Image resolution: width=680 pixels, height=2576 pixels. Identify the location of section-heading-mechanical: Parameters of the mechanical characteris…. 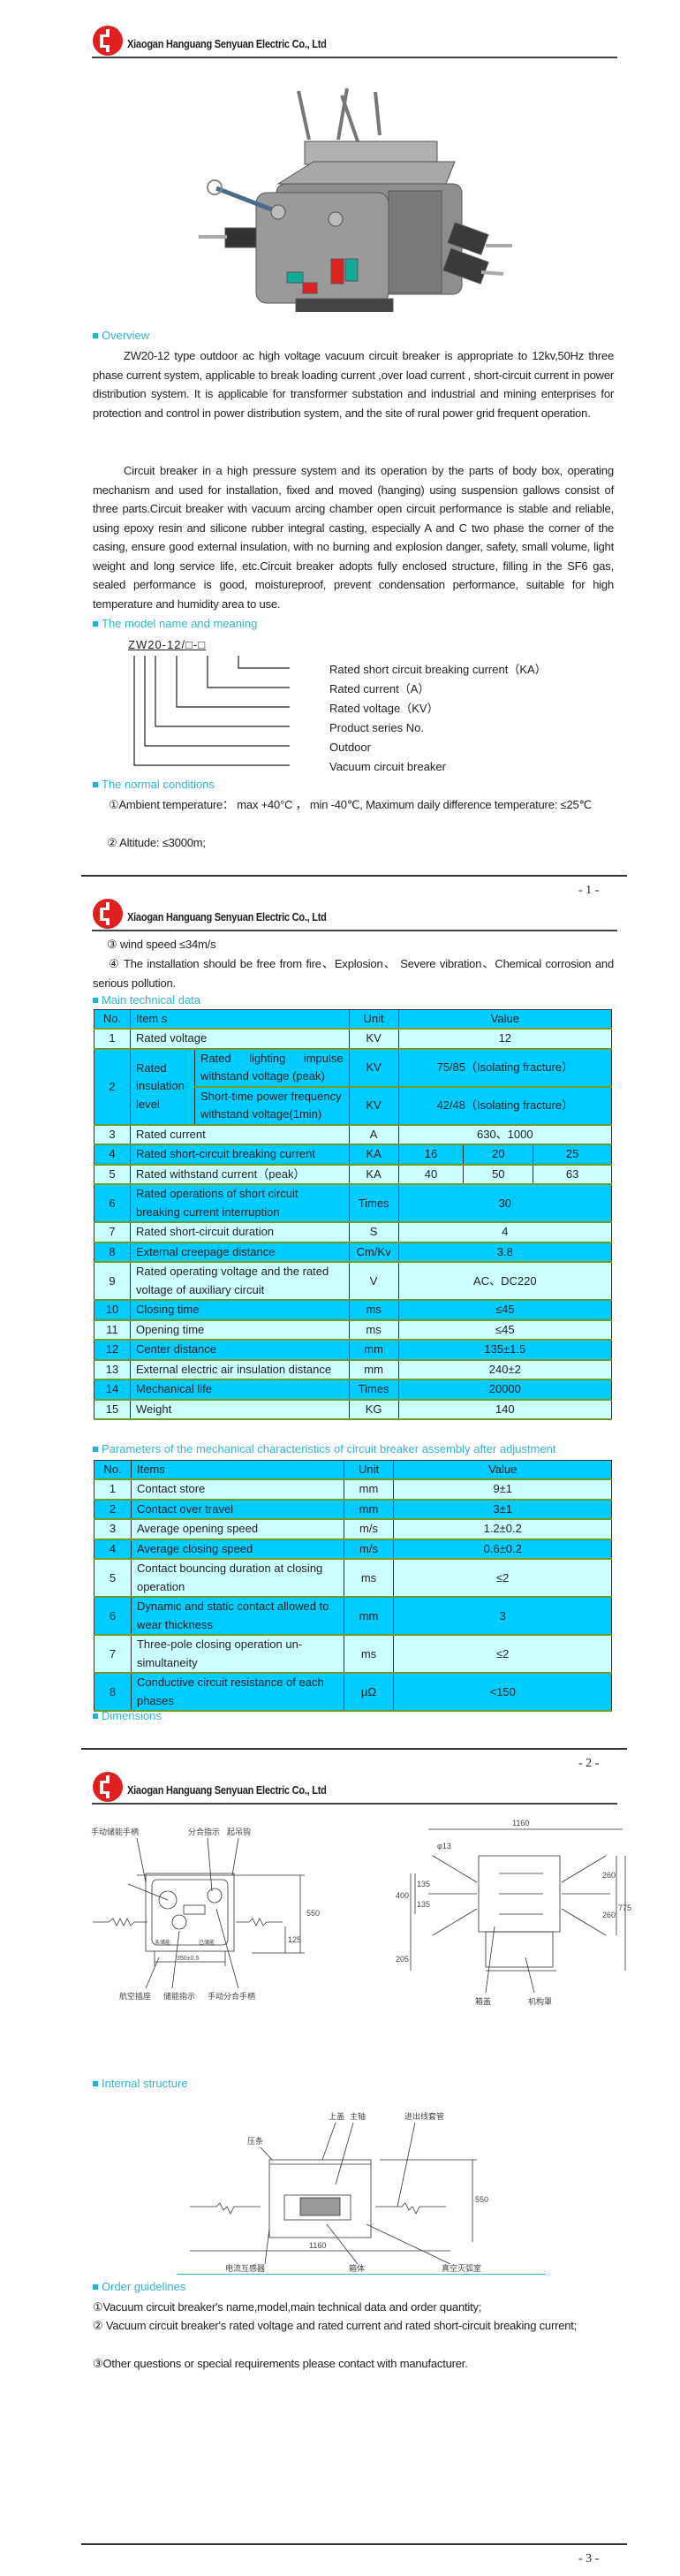
(324, 1448).